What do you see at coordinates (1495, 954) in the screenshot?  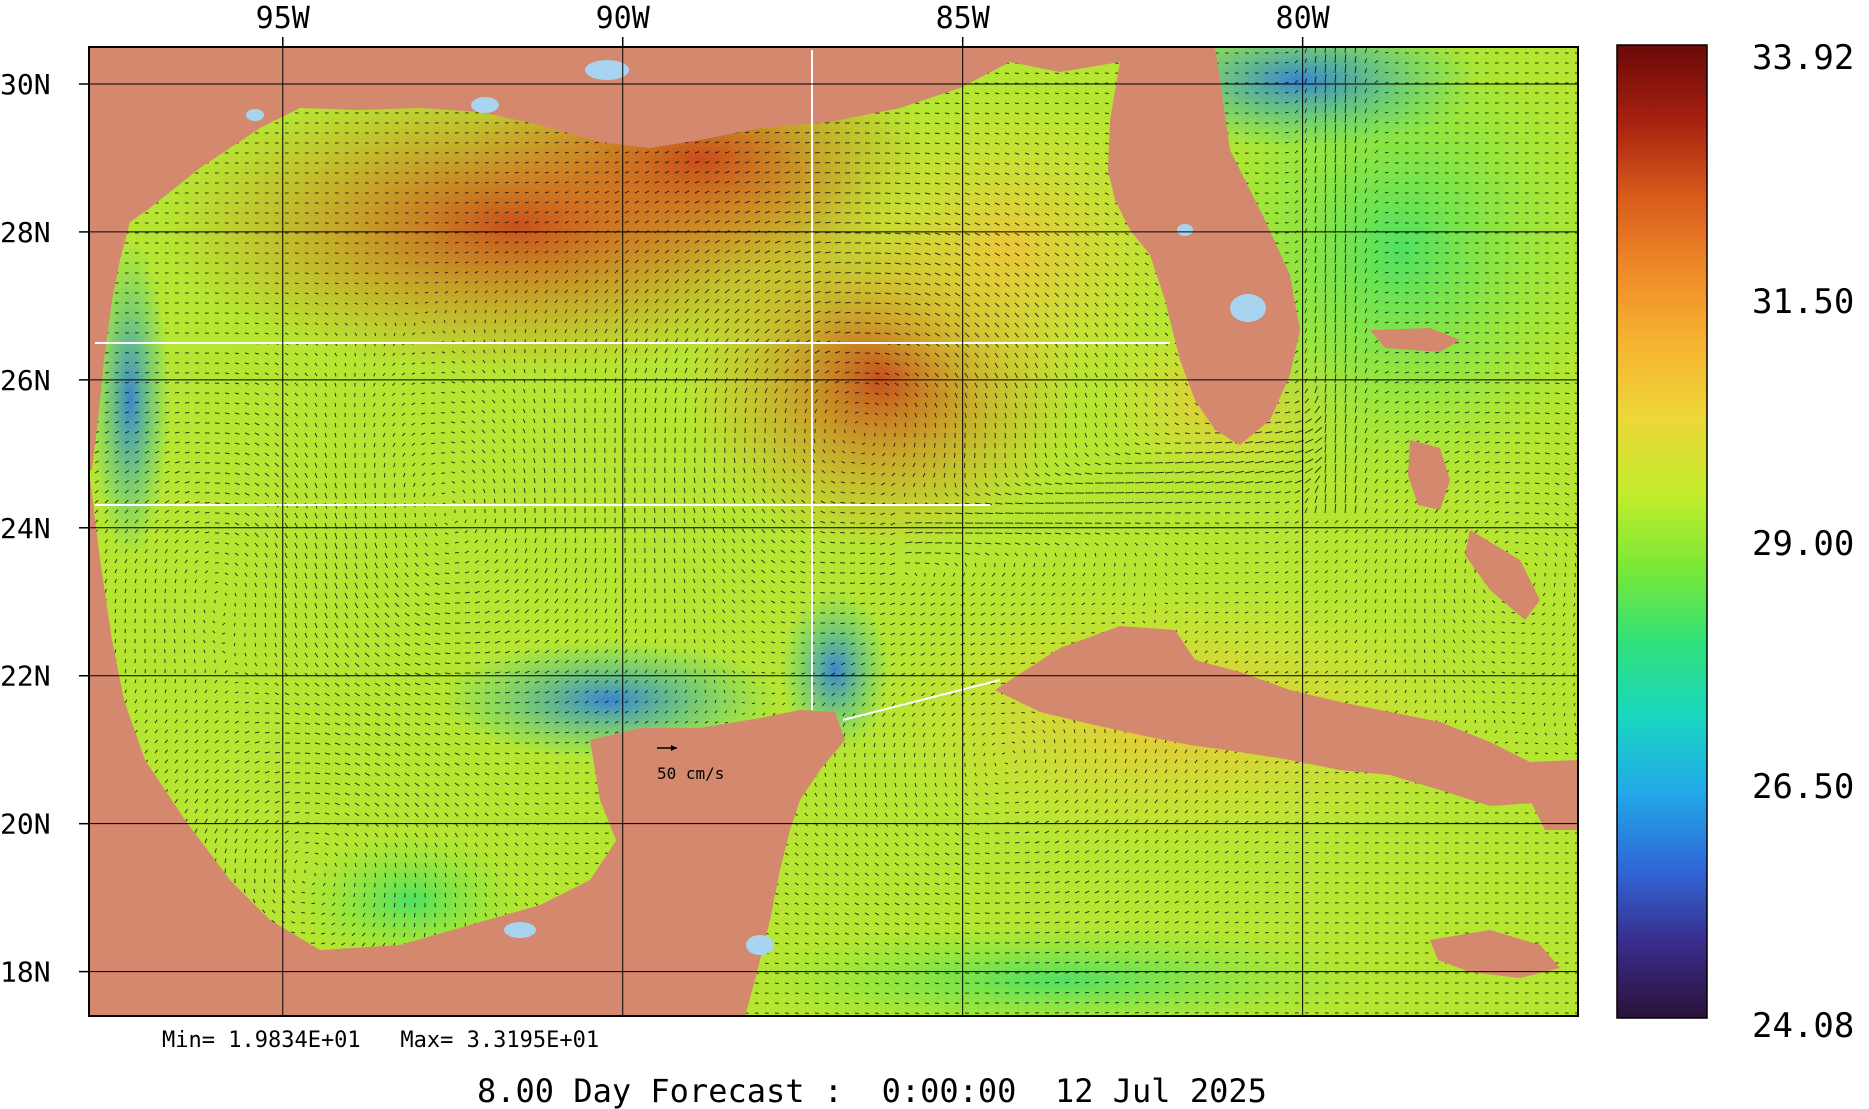 I see `jamaica` at bounding box center [1495, 954].